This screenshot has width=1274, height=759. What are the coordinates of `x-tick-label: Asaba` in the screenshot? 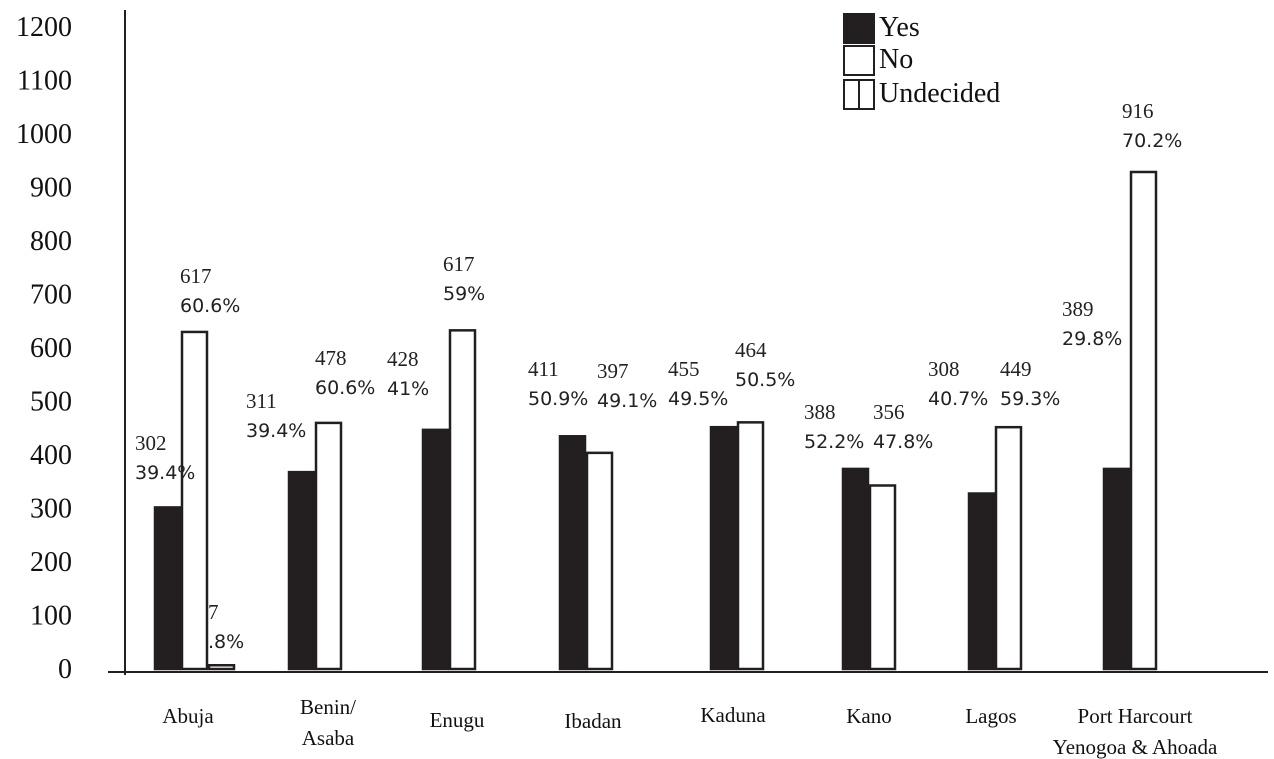 It's located at (328, 738).